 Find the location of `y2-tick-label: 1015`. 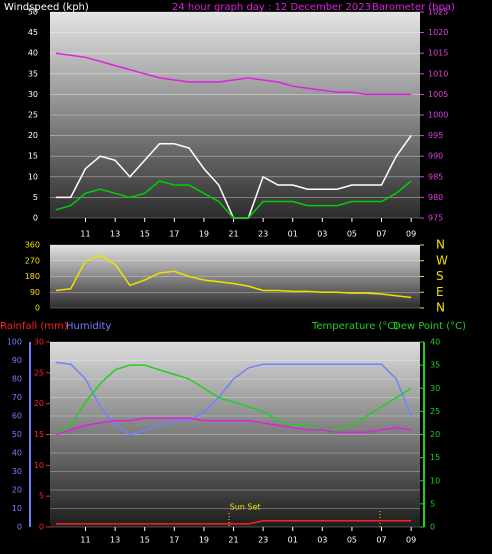

y2-tick-label: 1015 is located at coordinates (438, 53).